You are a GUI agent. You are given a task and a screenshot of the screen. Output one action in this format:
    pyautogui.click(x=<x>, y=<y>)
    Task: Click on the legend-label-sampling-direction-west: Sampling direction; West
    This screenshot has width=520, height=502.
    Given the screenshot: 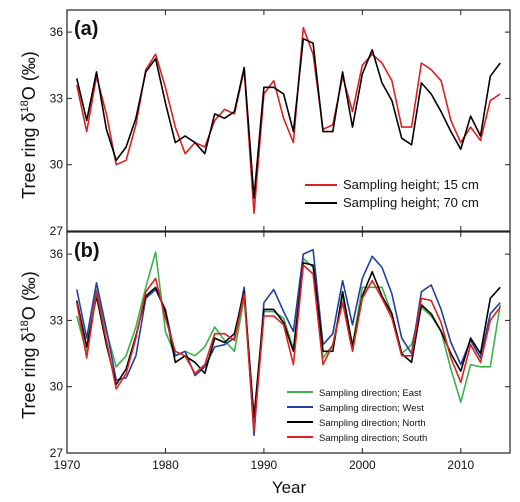 What is the action you would take?
    pyautogui.click(x=371, y=408)
    